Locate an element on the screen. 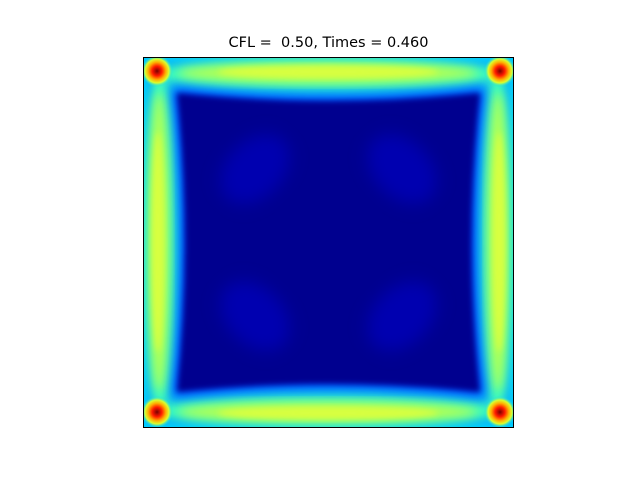 The width and height of the screenshot is (640, 480). left-band-core is located at coordinates (158, 242).